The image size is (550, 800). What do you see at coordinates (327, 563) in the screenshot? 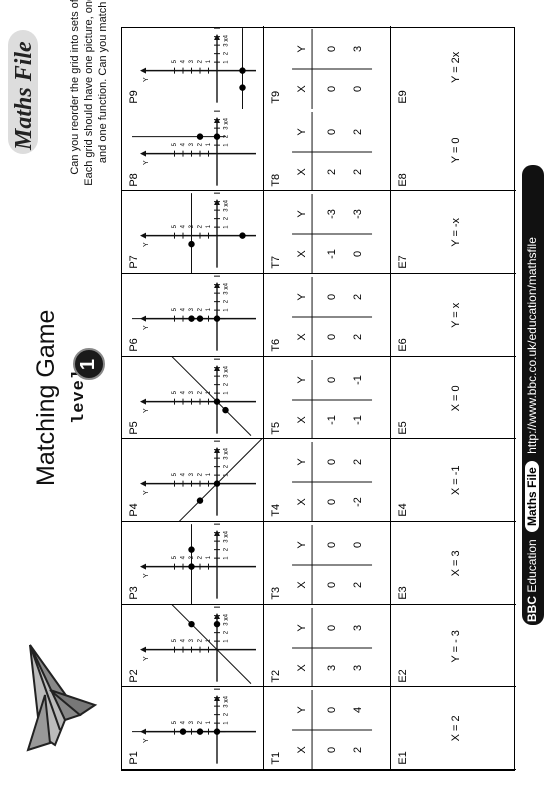
I see `table-card-t3: T3 X Y 0 0 2 0` at bounding box center [327, 563].